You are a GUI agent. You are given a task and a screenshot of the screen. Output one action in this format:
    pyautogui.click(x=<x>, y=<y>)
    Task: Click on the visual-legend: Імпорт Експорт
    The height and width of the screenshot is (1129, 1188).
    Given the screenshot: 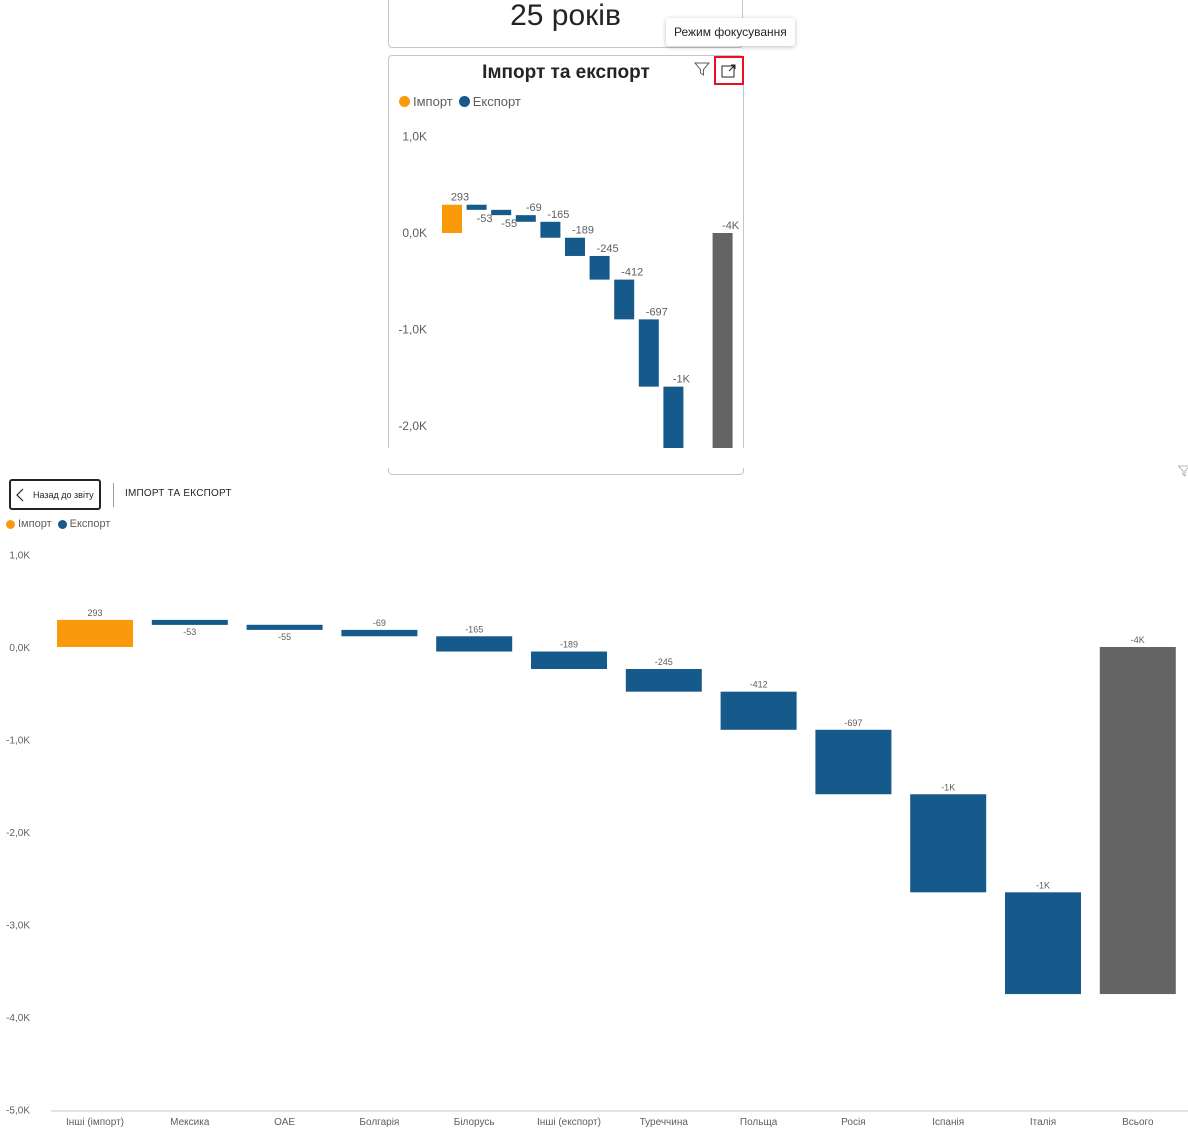 What is the action you would take?
    pyautogui.click(x=460, y=101)
    